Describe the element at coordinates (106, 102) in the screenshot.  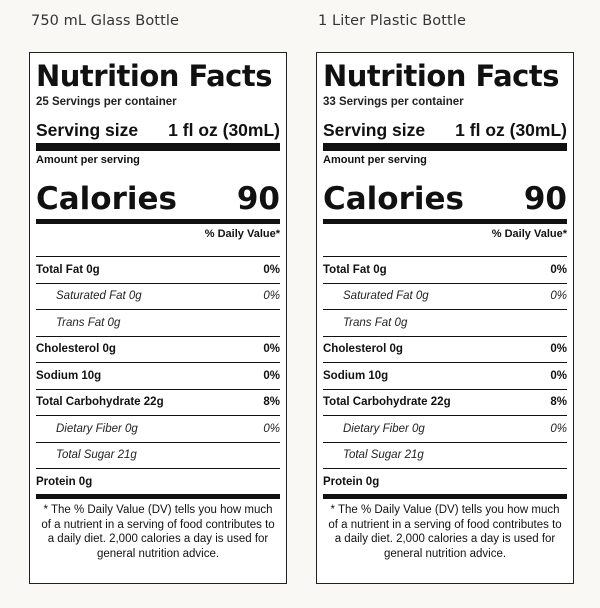
I see `servings-per-container: 25 Servings per container` at that location.